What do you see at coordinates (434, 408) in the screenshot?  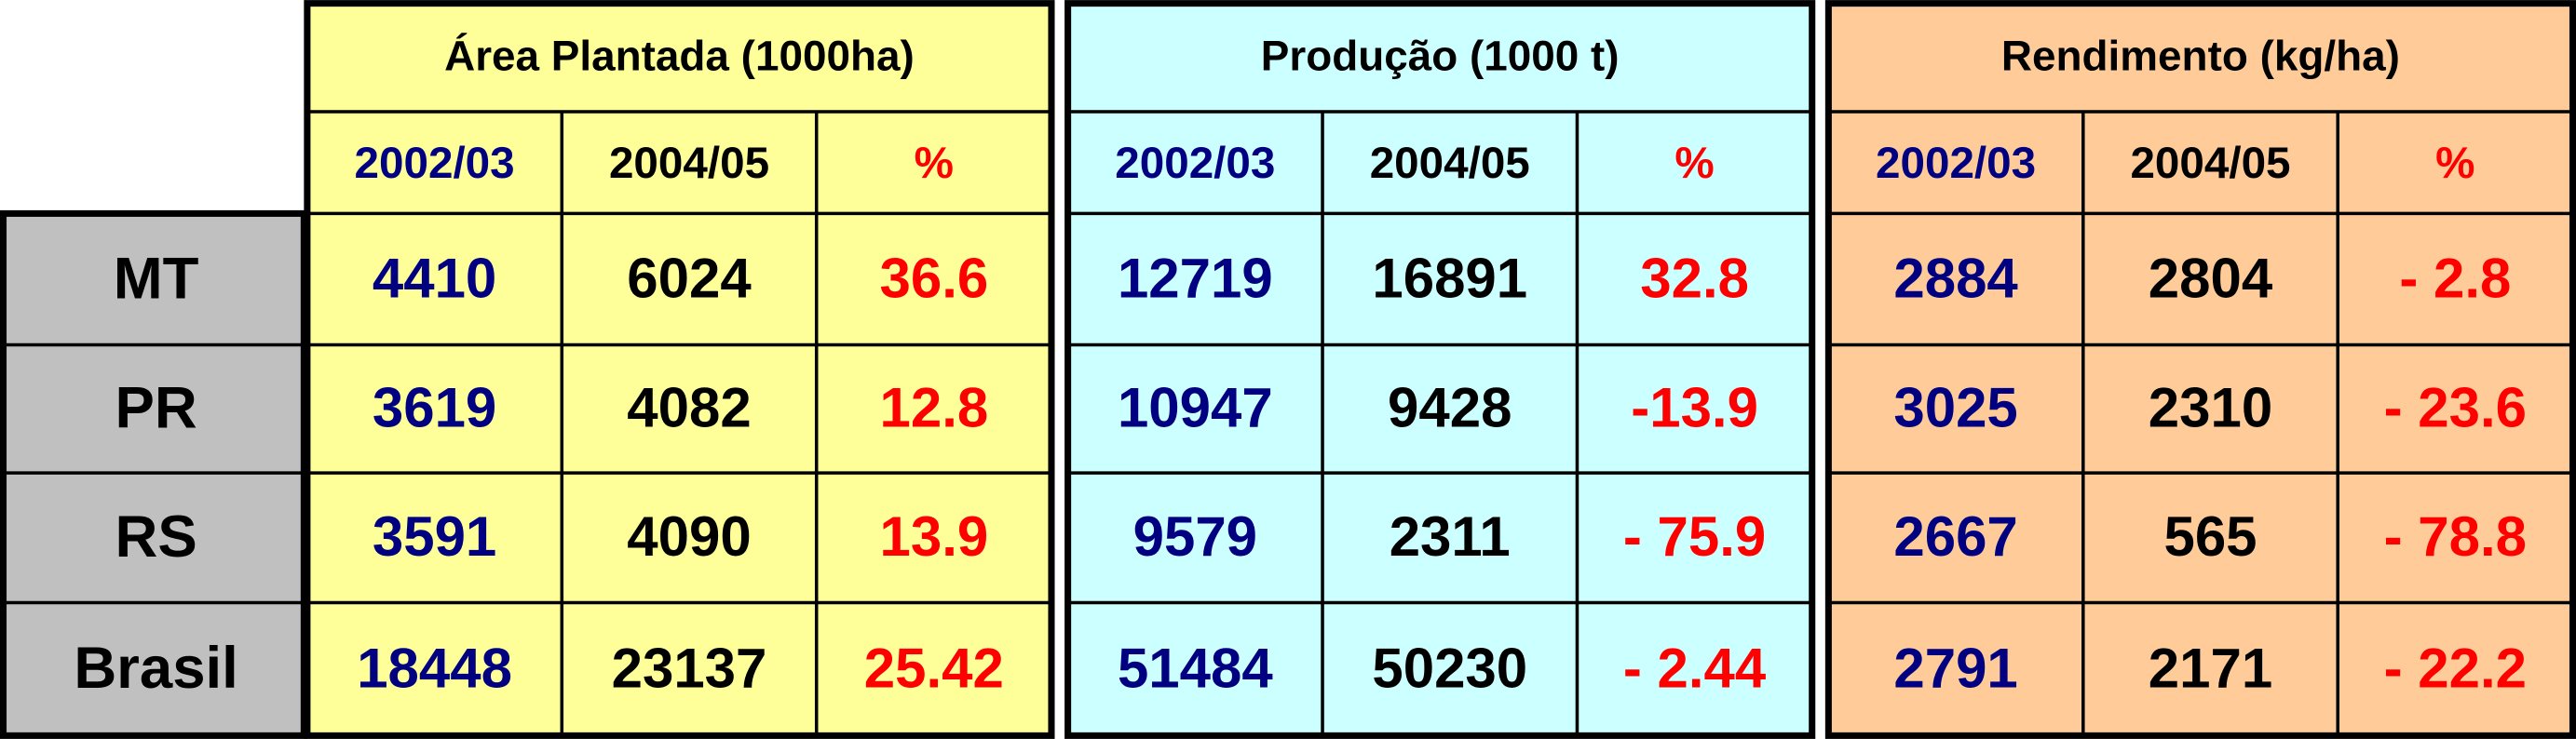 I see `cell-value: 3619` at bounding box center [434, 408].